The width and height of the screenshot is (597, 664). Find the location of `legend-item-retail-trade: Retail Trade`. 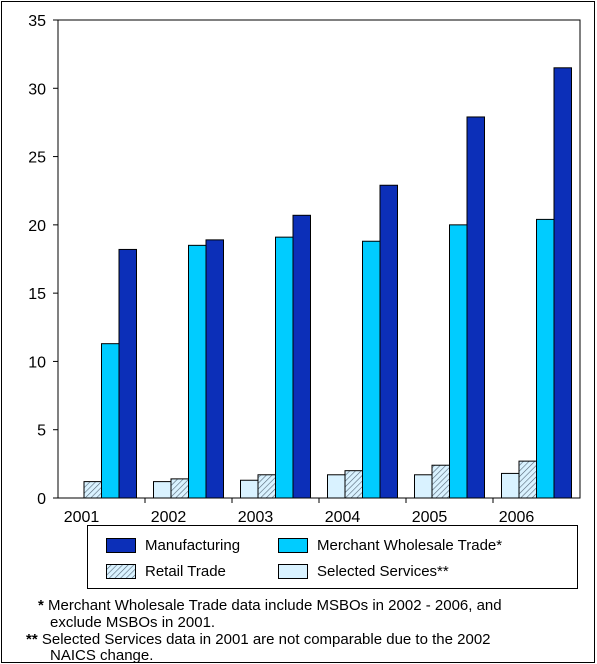

legend-item-retail-trade: Retail Trade is located at coordinates (166, 571).